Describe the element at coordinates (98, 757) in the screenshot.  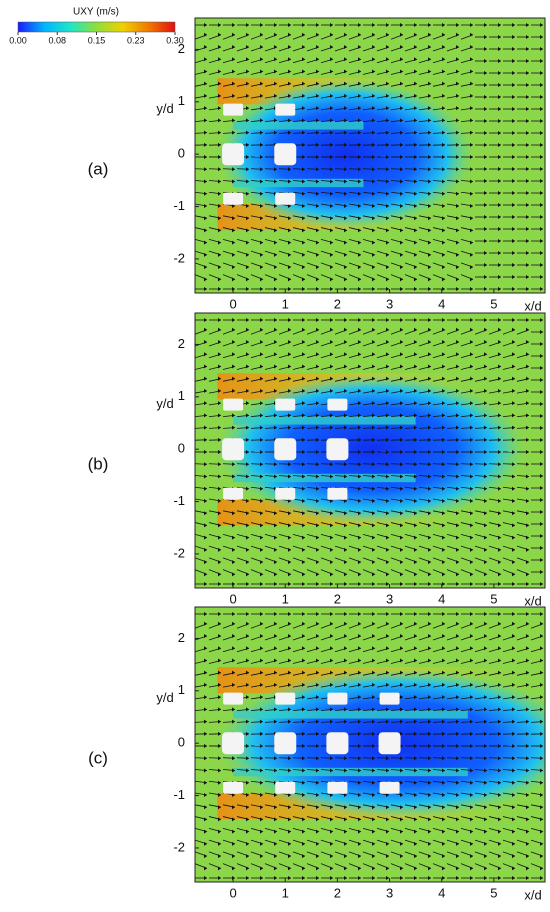
I see `panel-label: (c)` at that location.